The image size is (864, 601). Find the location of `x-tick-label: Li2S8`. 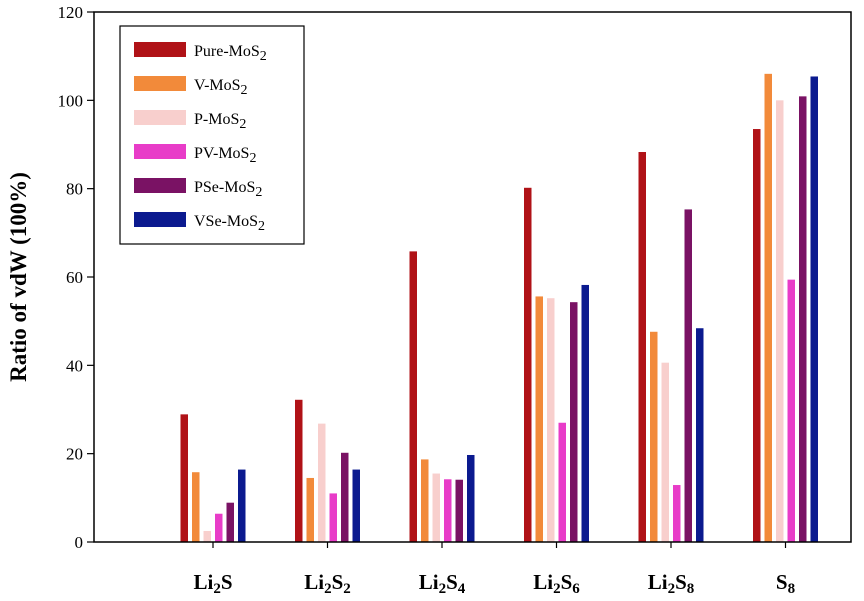

x-tick-label: Li2S8 is located at coordinates (671, 583).